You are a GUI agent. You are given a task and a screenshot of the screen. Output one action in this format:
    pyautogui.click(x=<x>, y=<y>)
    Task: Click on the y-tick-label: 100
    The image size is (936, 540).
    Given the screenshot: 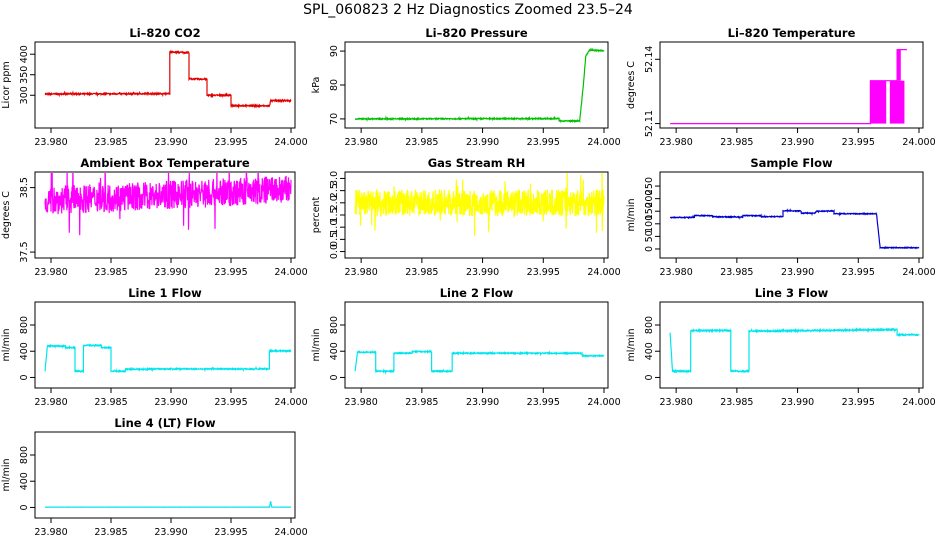 What is the action you would take?
    pyautogui.click(x=649, y=224)
    